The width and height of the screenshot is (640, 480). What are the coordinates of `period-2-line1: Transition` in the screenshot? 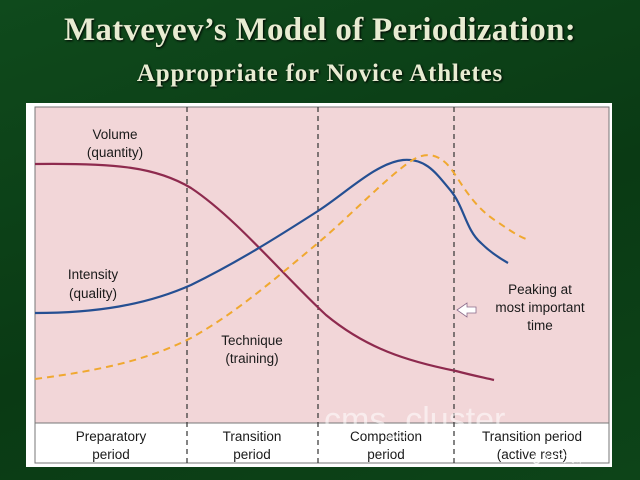 It's located at (252, 436).